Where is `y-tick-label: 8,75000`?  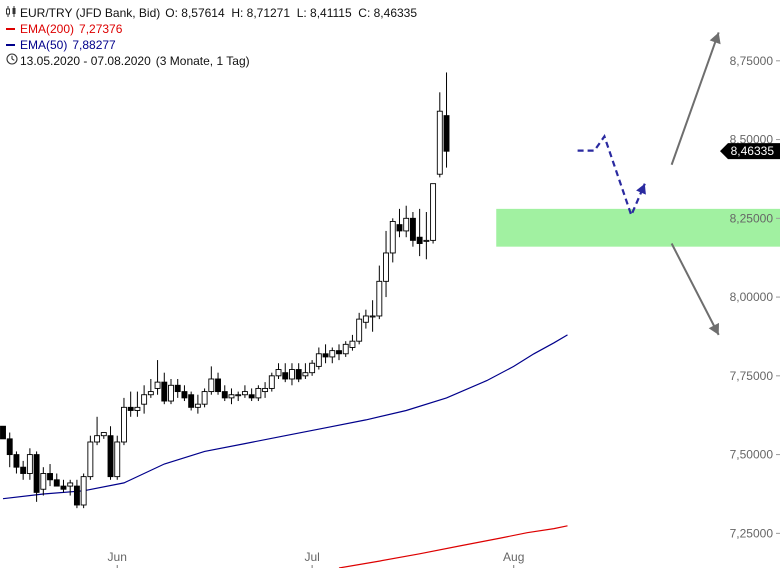 y-tick-label: 8,75000 is located at coordinates (752, 61).